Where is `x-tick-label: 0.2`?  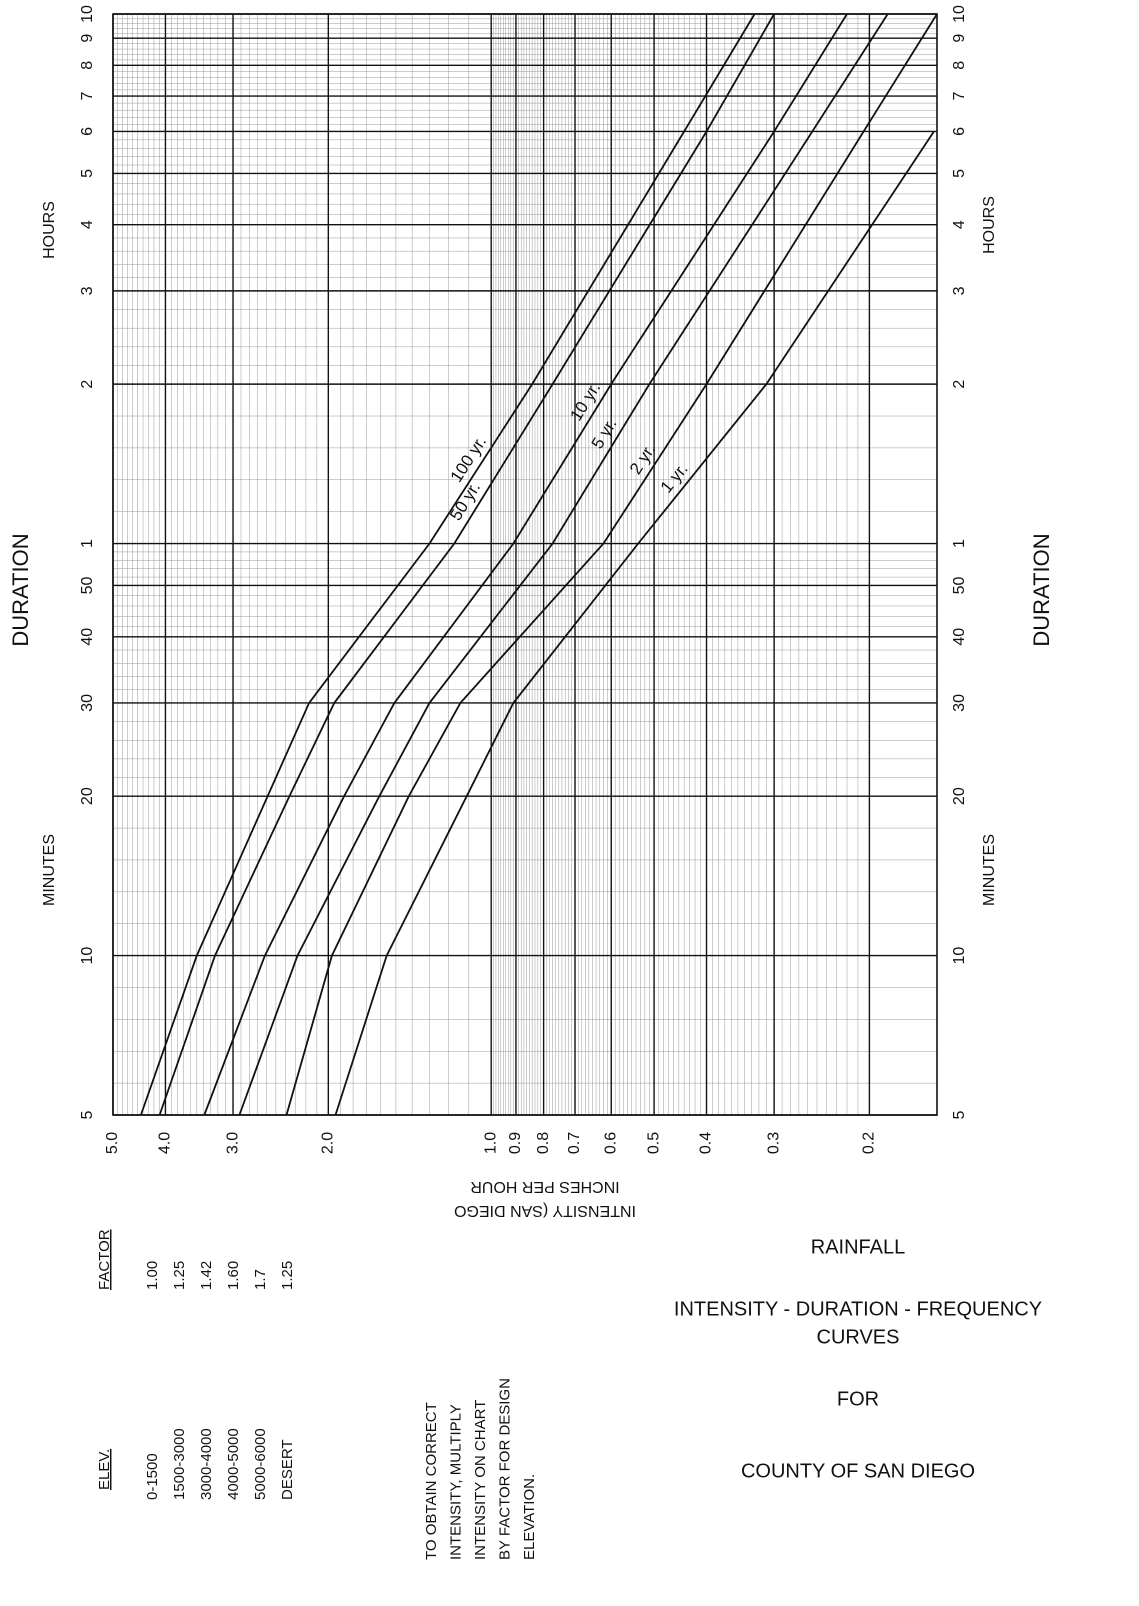
x-tick-label: 0.2 is located at coordinates (869, 1143).